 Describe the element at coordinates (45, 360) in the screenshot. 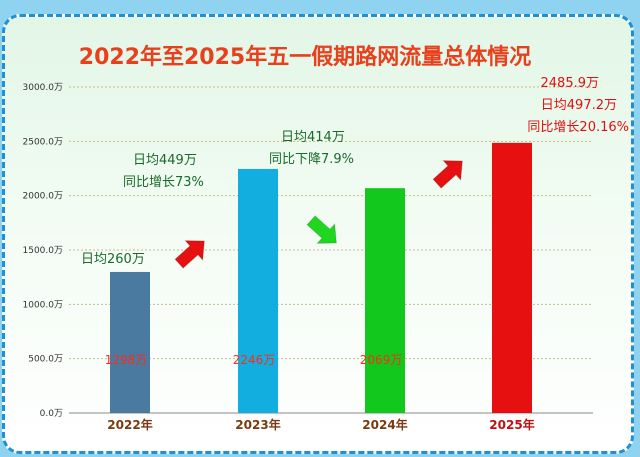

I see `y-tick-label: 500.0万` at that location.